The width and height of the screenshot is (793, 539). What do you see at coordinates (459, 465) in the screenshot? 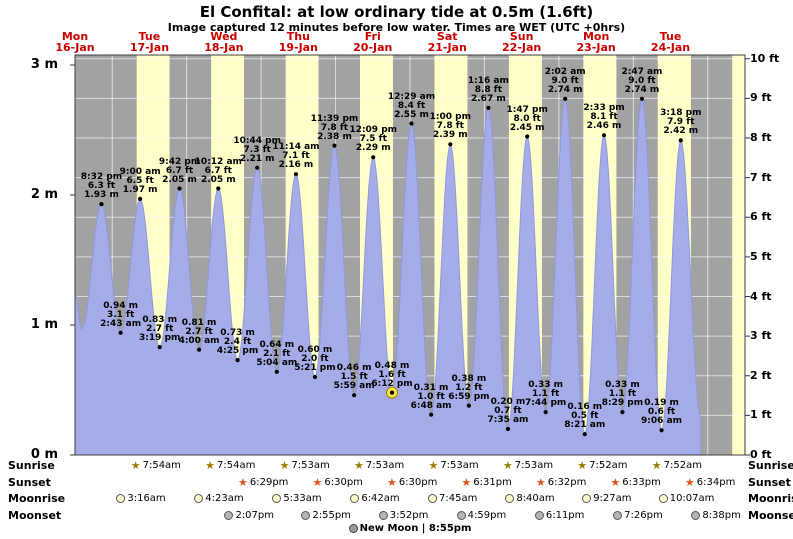
I see `sunrise-time: 7:53am` at bounding box center [459, 465].